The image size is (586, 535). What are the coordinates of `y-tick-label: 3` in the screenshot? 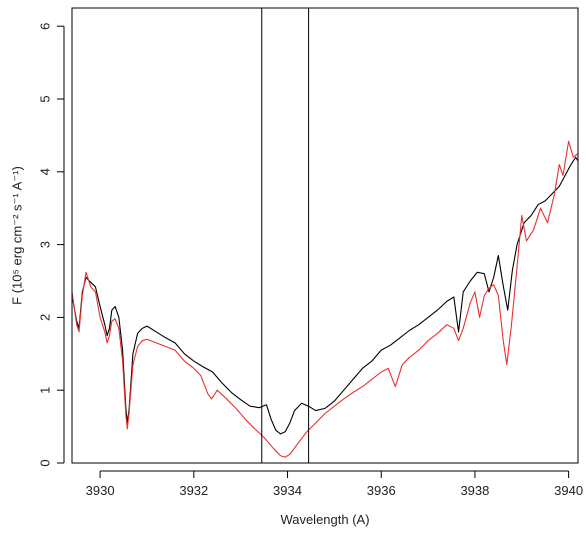 It's located at (44, 244).